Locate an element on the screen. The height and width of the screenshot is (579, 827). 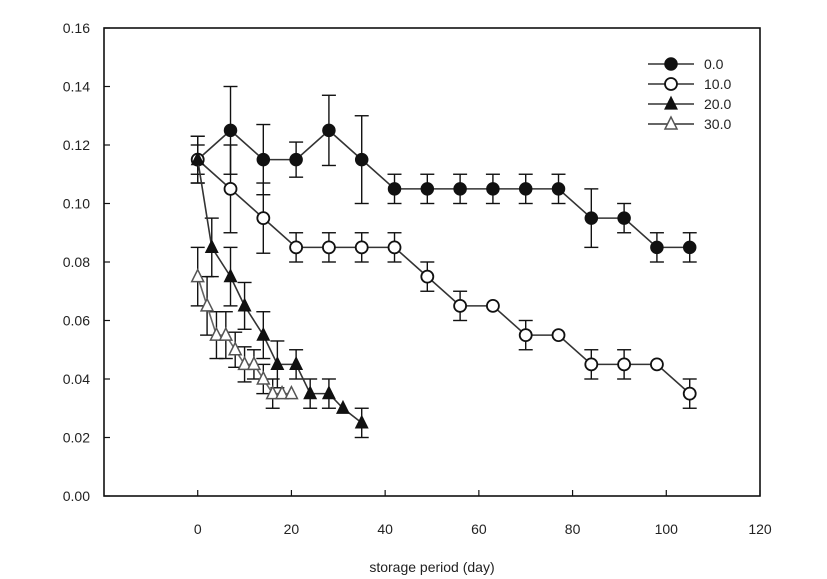
legend: 0.0 10.0 20.0 30.0 is located at coordinates (689, 94).